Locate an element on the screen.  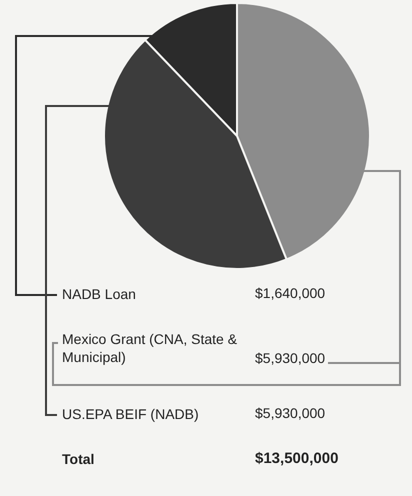
legend-label: US.EPA BEIF (NADB) is located at coordinates (130, 414).